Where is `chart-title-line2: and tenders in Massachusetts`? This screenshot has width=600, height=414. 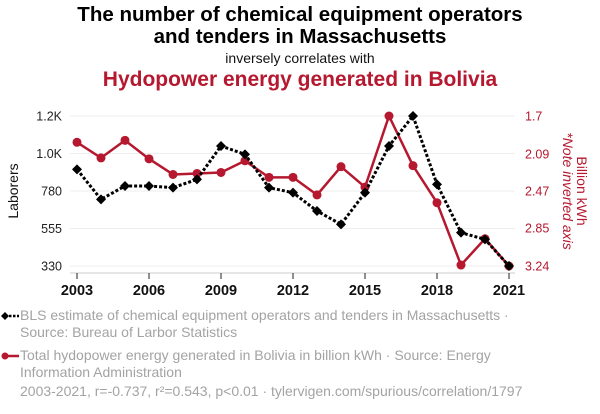 chart-title-line2: and tenders in Massachusetts is located at coordinates (300, 36).